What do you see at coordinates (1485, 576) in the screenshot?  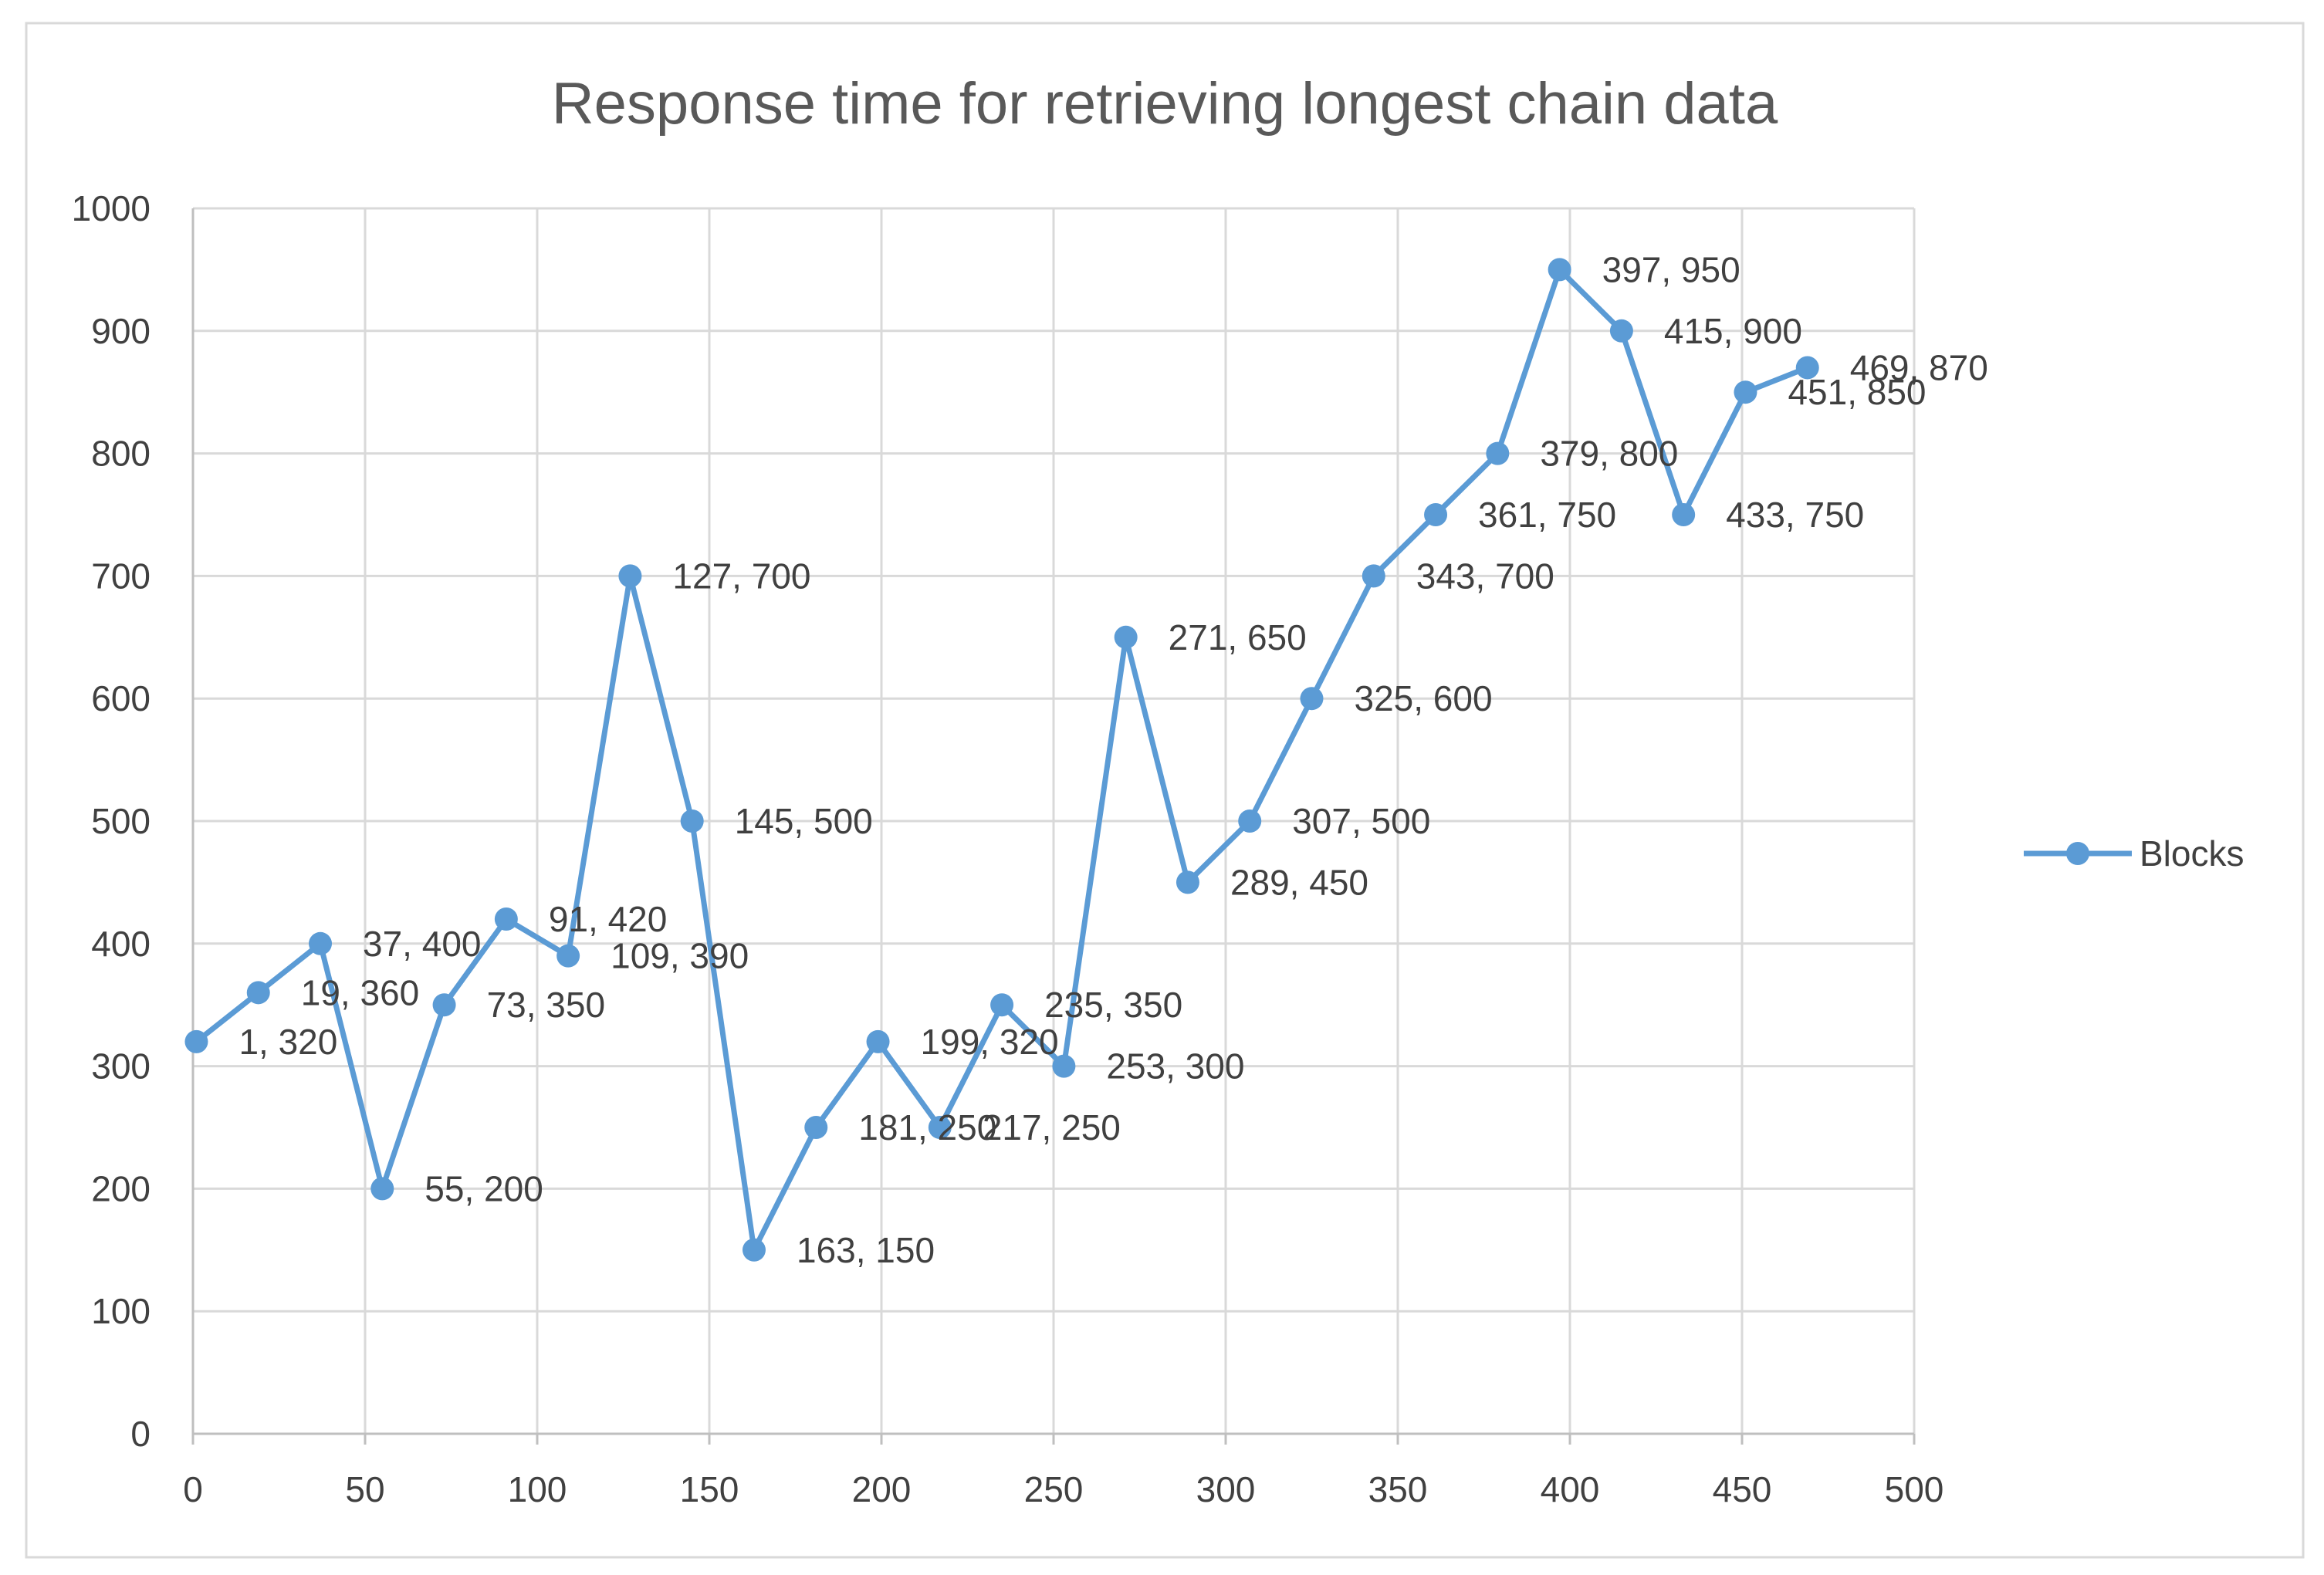 I see `data-label-343: 343, 700` at bounding box center [1485, 576].